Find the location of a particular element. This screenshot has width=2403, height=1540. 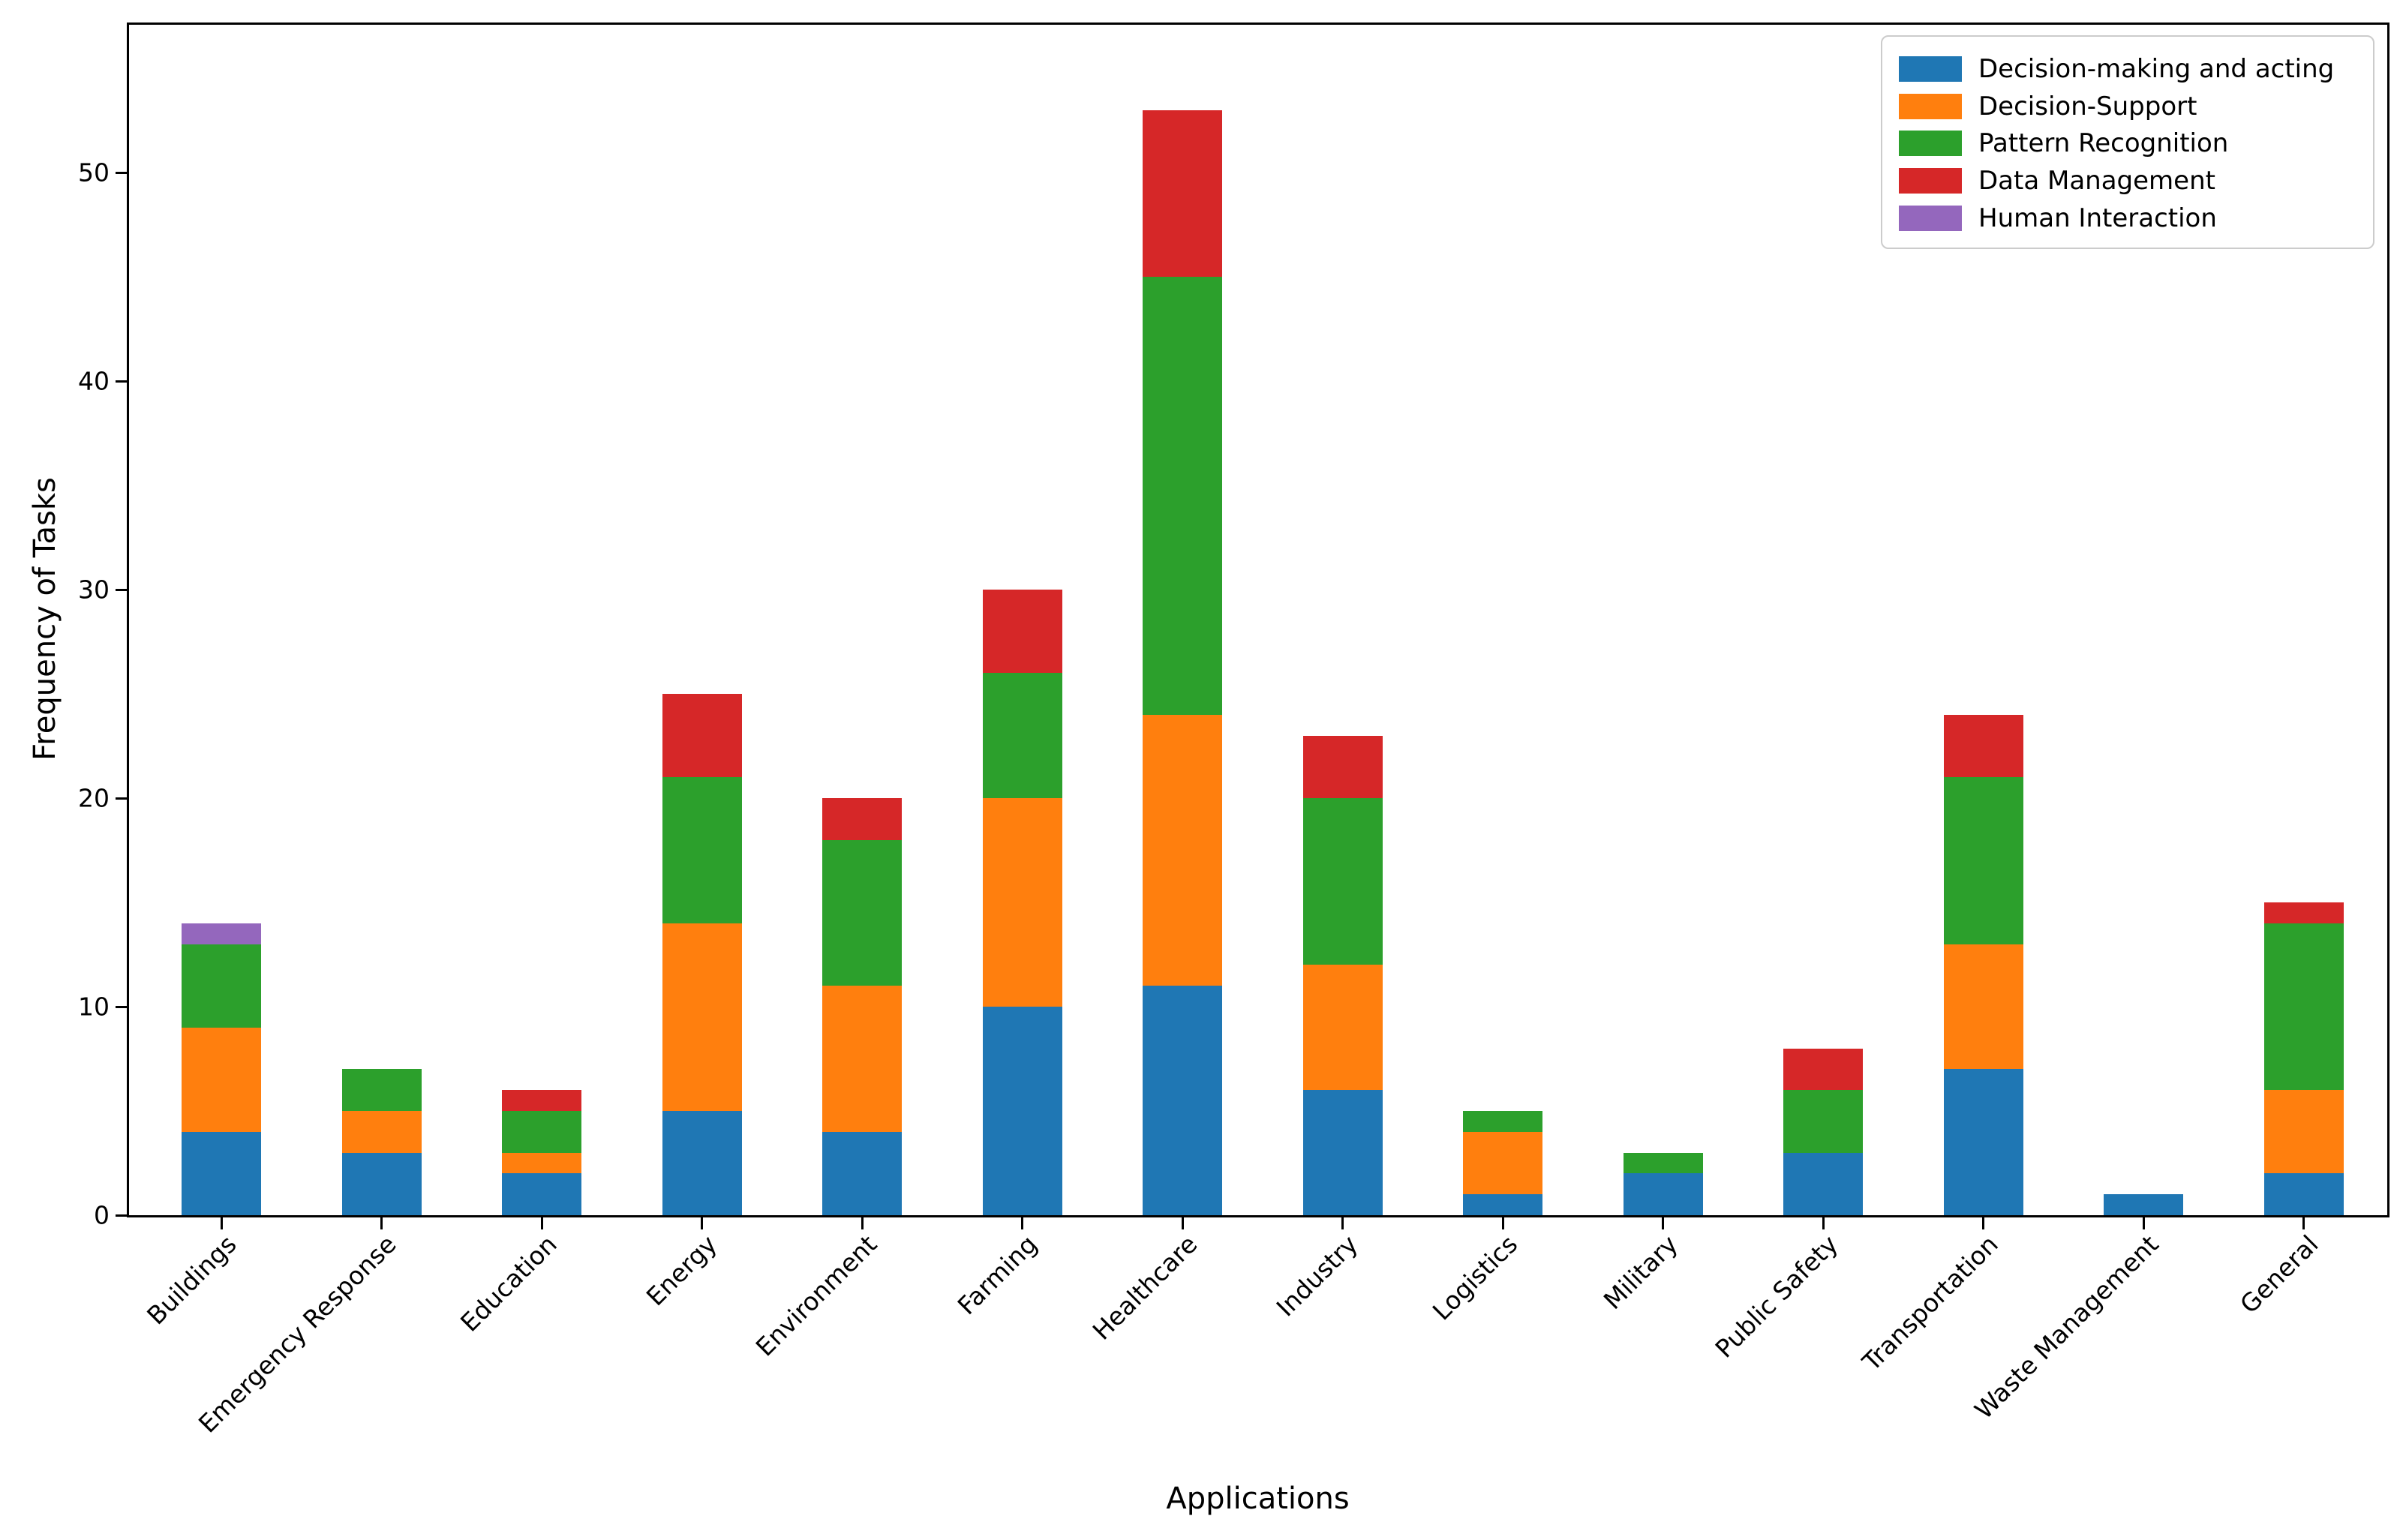

bar-segment-buildings-pattern-recognition is located at coordinates (221, 986).